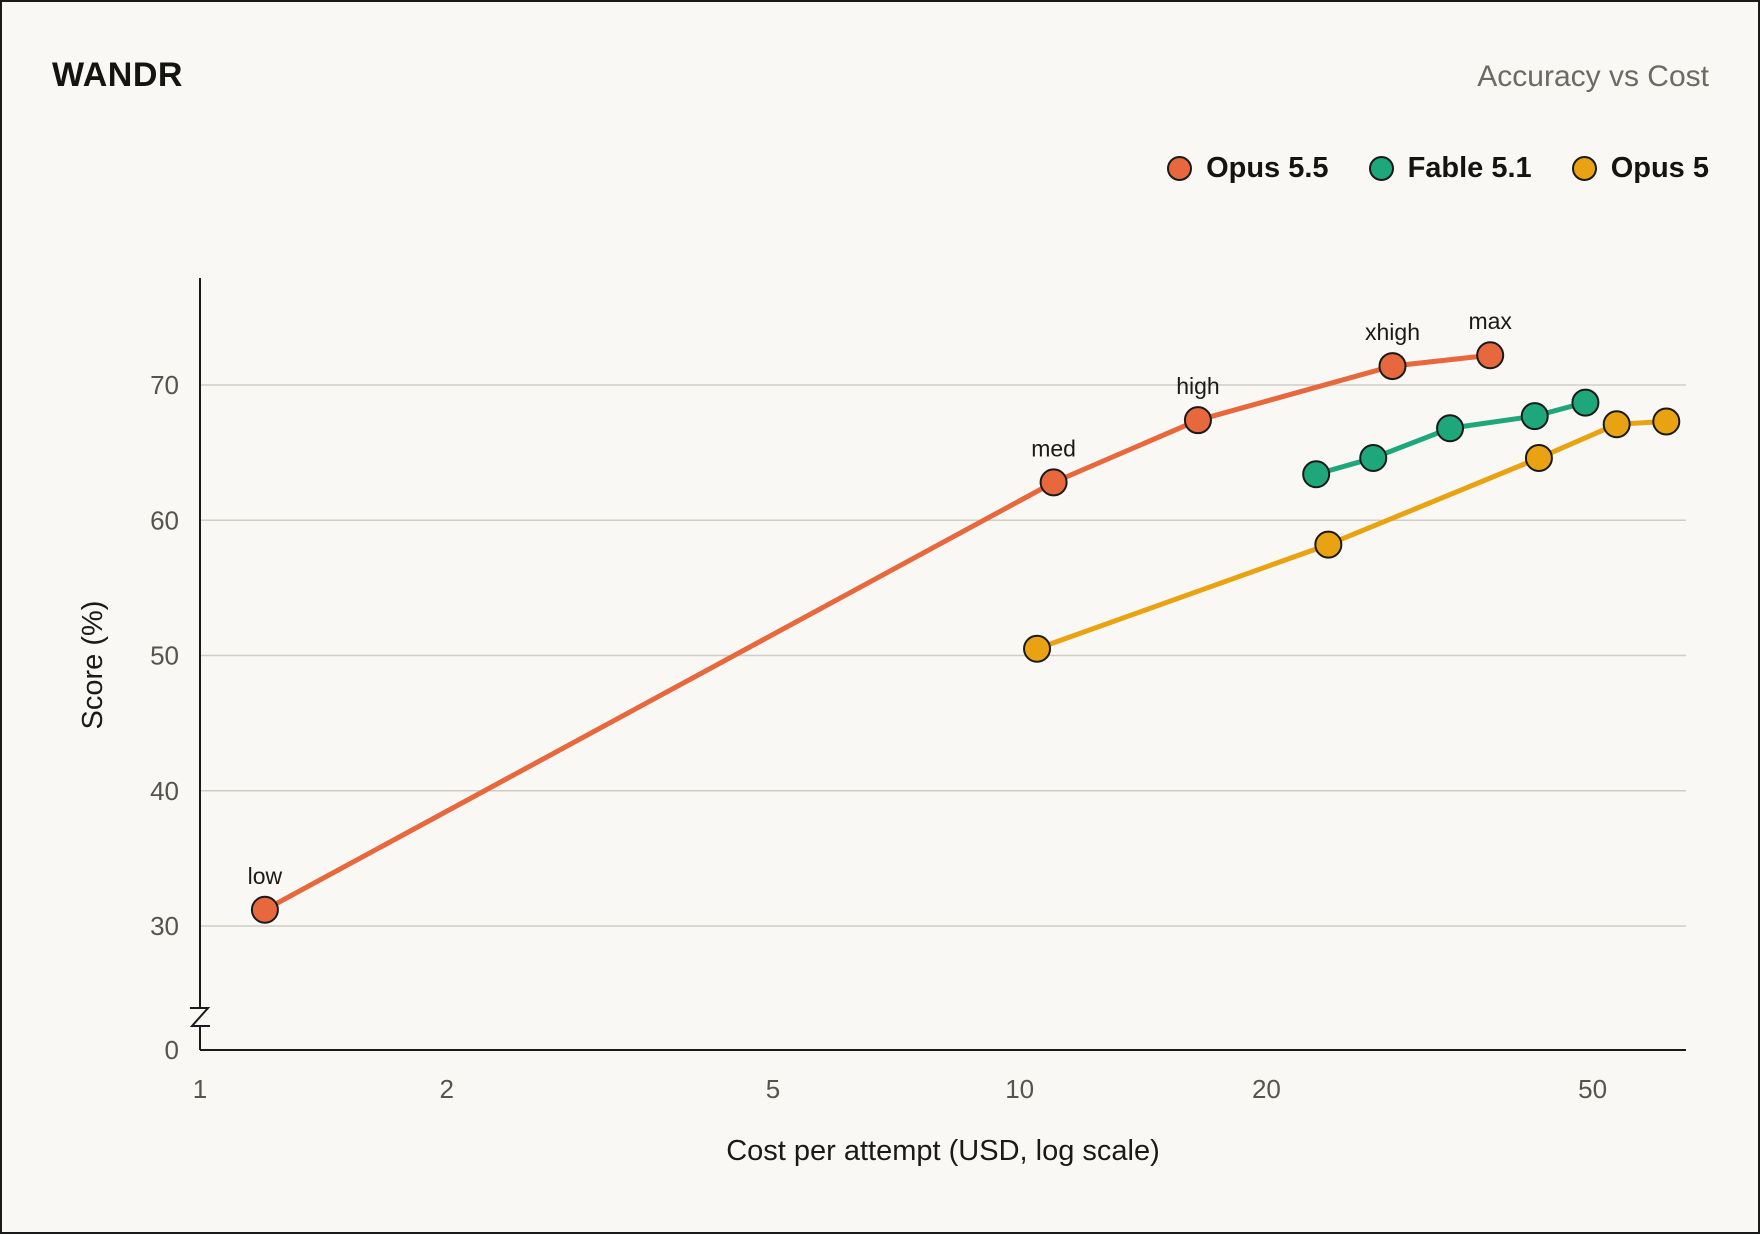  Describe the element at coordinates (1392, 332) in the screenshot. I see `point-label-xhigh: xhigh` at that location.